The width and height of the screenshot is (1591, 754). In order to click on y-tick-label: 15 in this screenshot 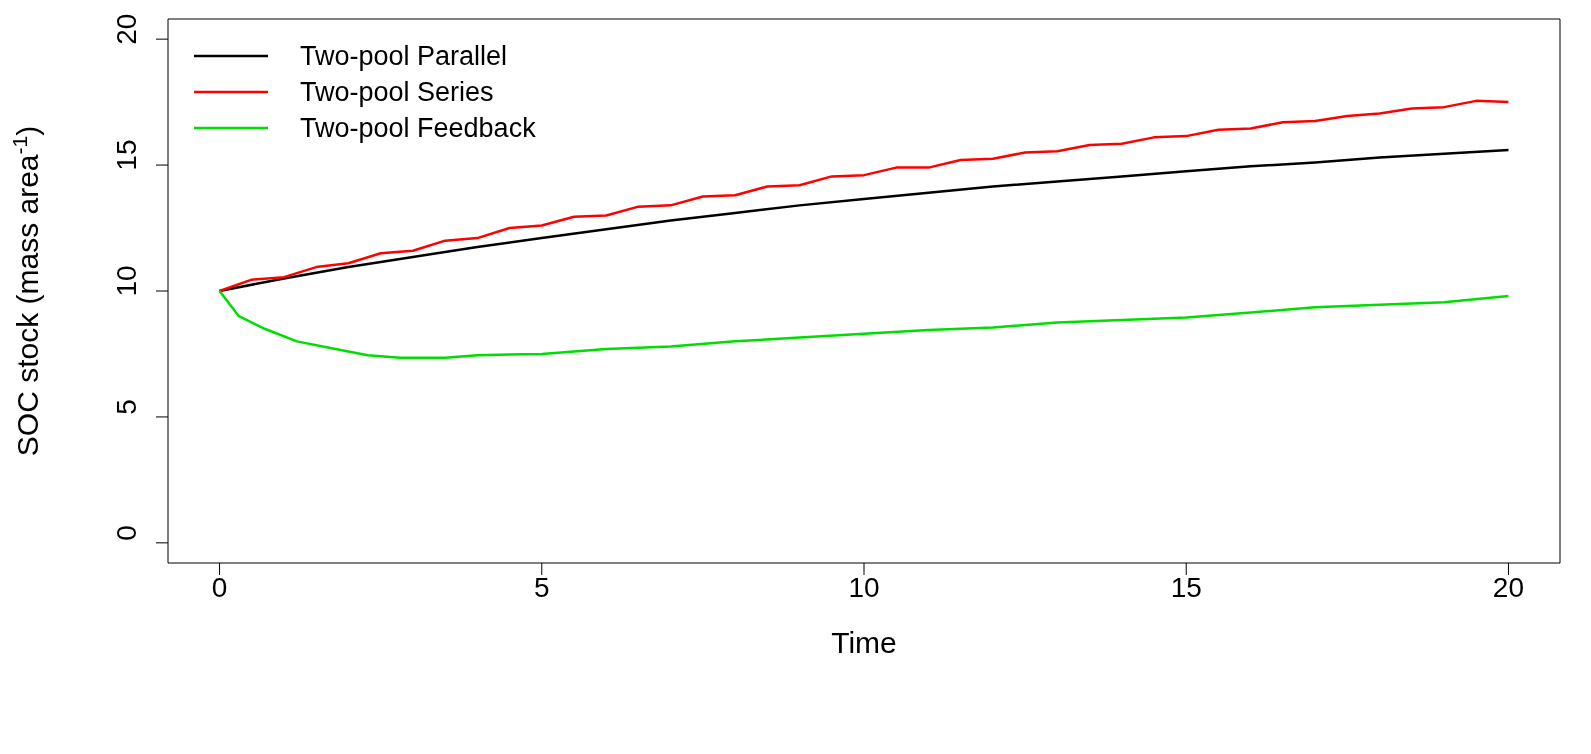, I will do `click(126, 155)`.